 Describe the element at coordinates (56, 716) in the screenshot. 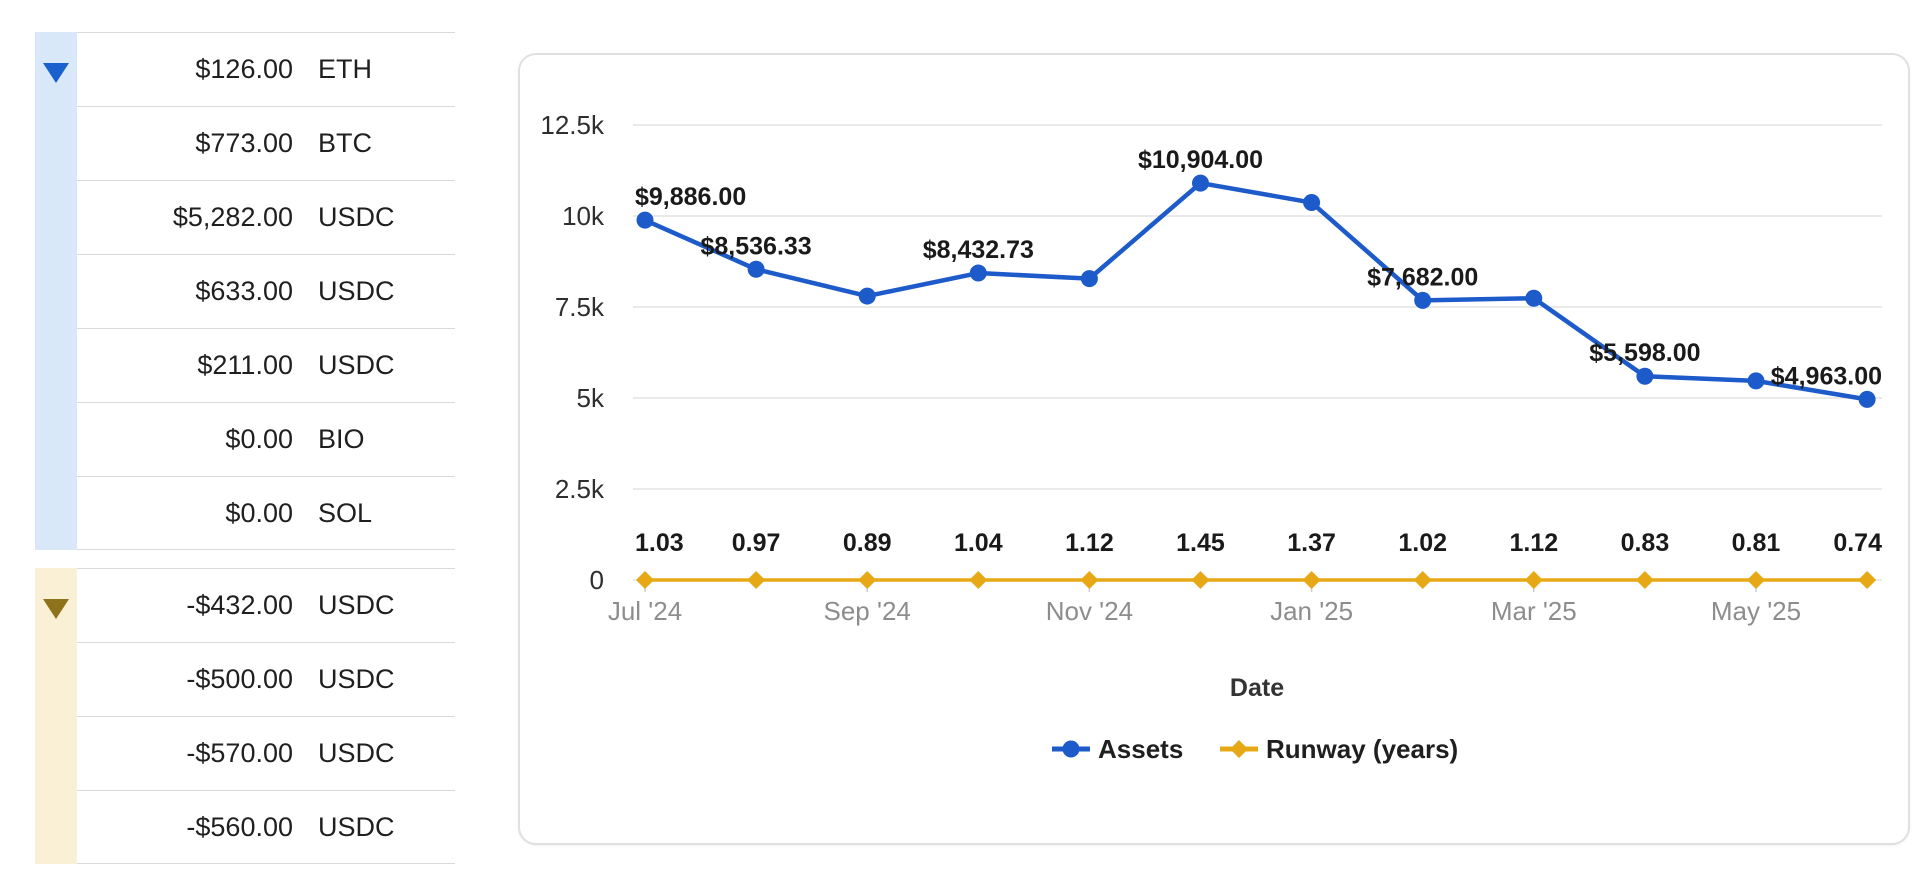

I see `outflows-group-strip` at that location.